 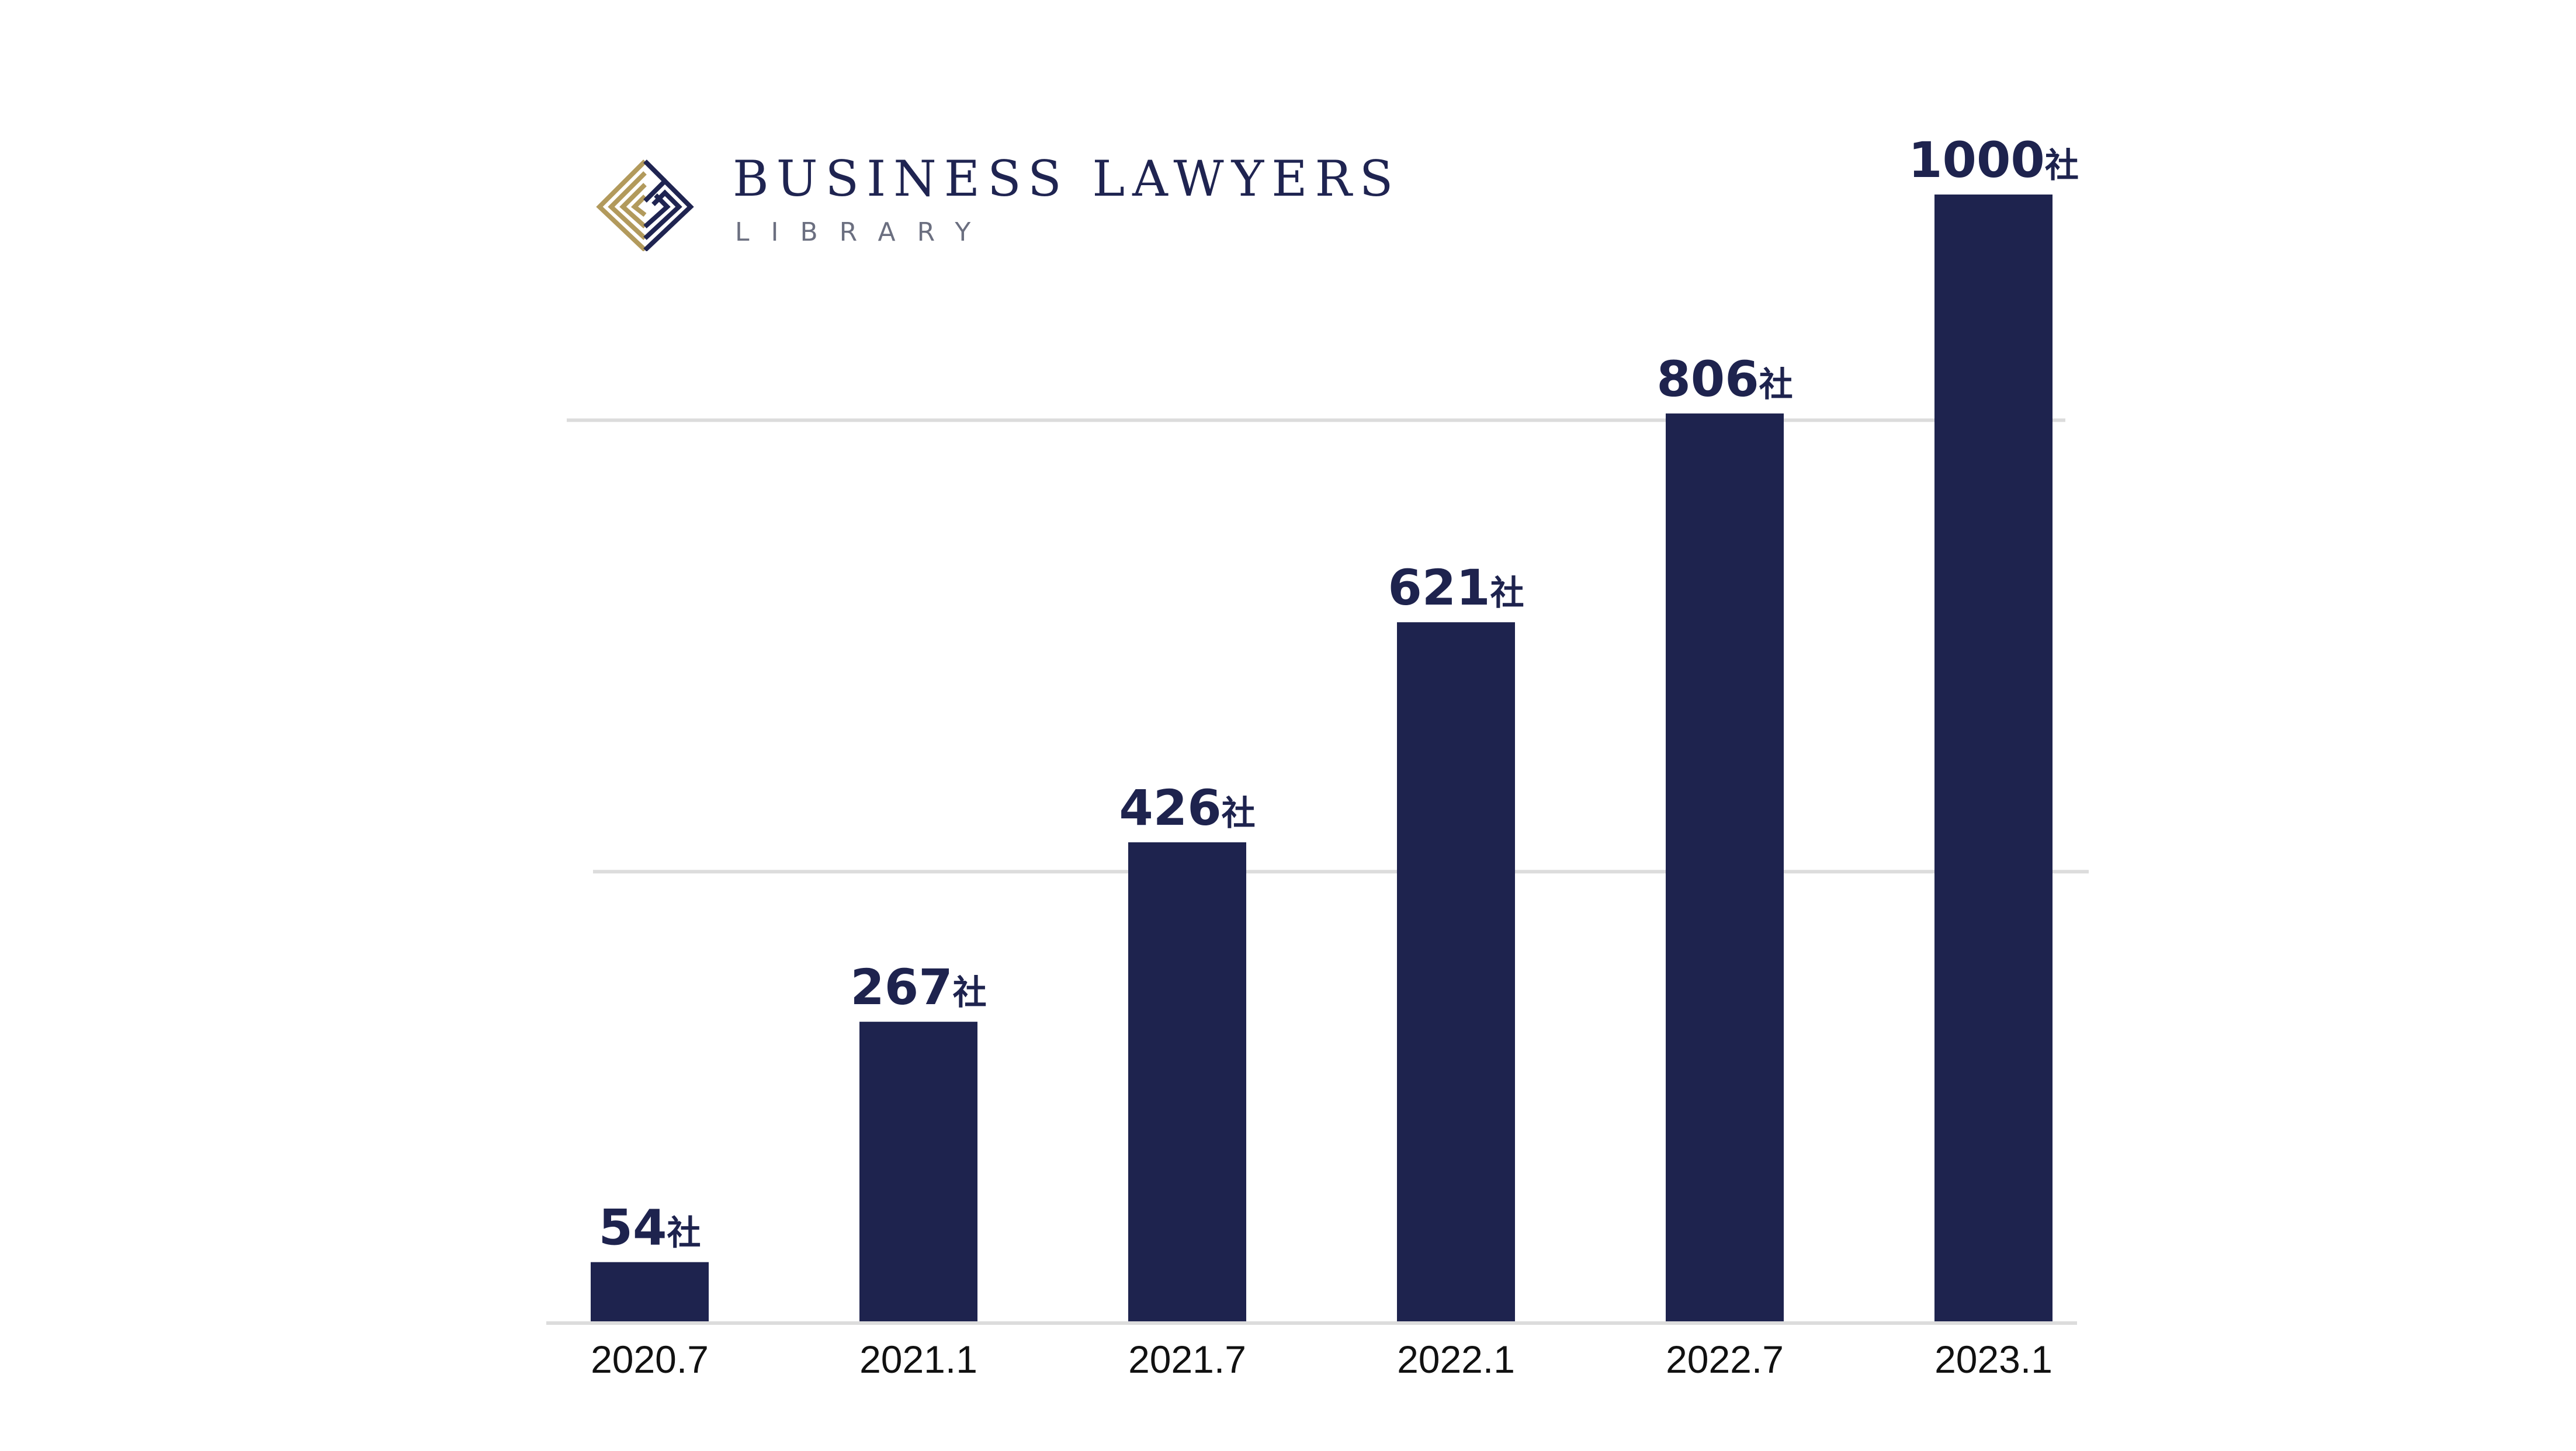 I want to click on x-tick-label: 2023.1, so click(x=1993, y=1359).